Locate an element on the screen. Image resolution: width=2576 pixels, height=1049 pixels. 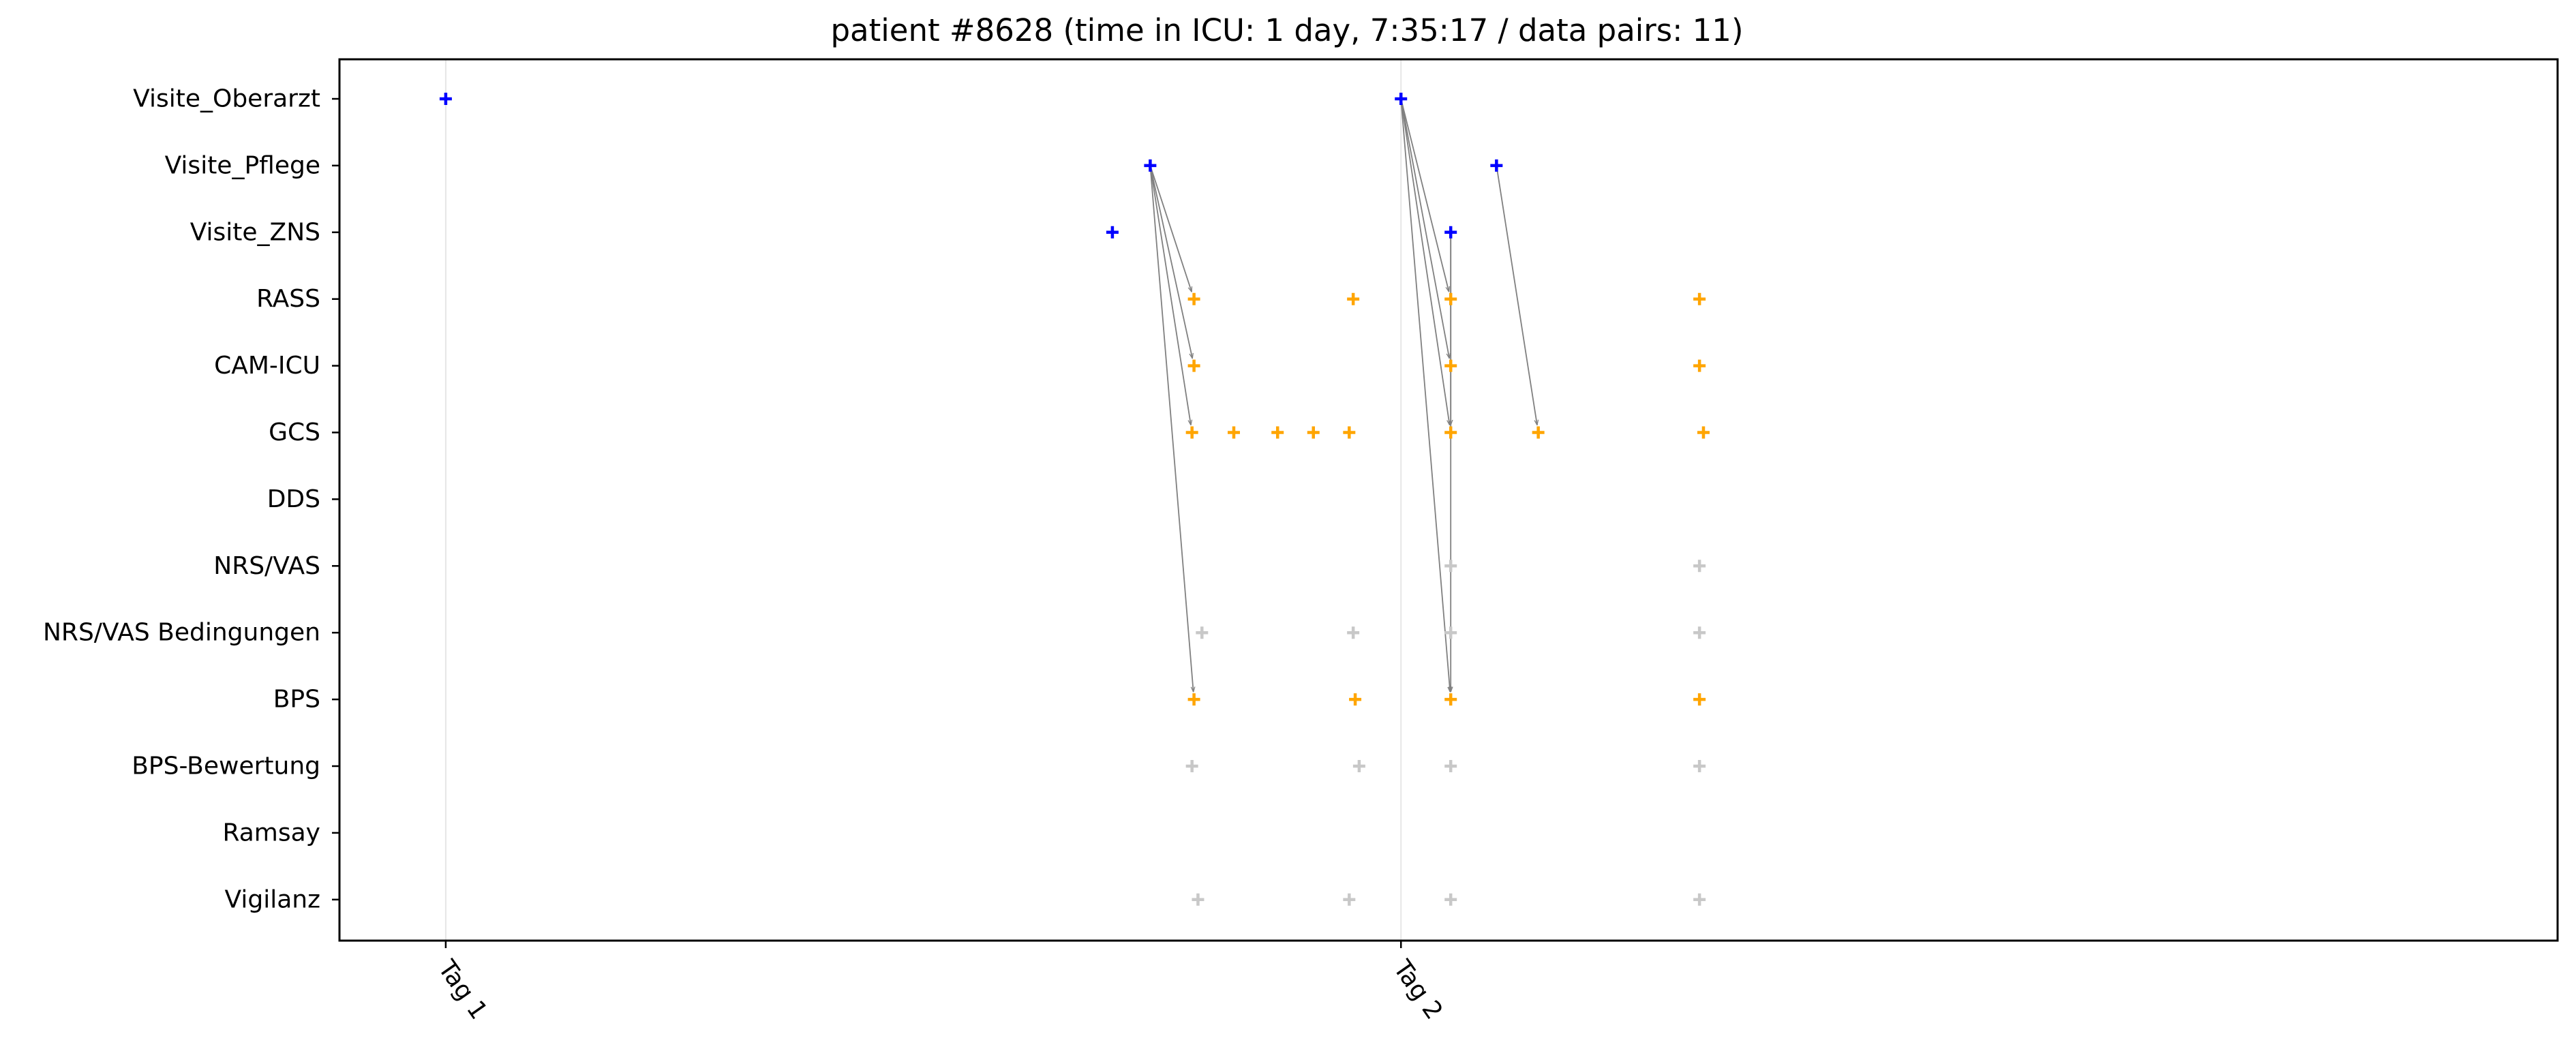
ytick-label-nrs-vas-bedingungen: NRS/VAS Bedingungen is located at coordinates (182, 633).